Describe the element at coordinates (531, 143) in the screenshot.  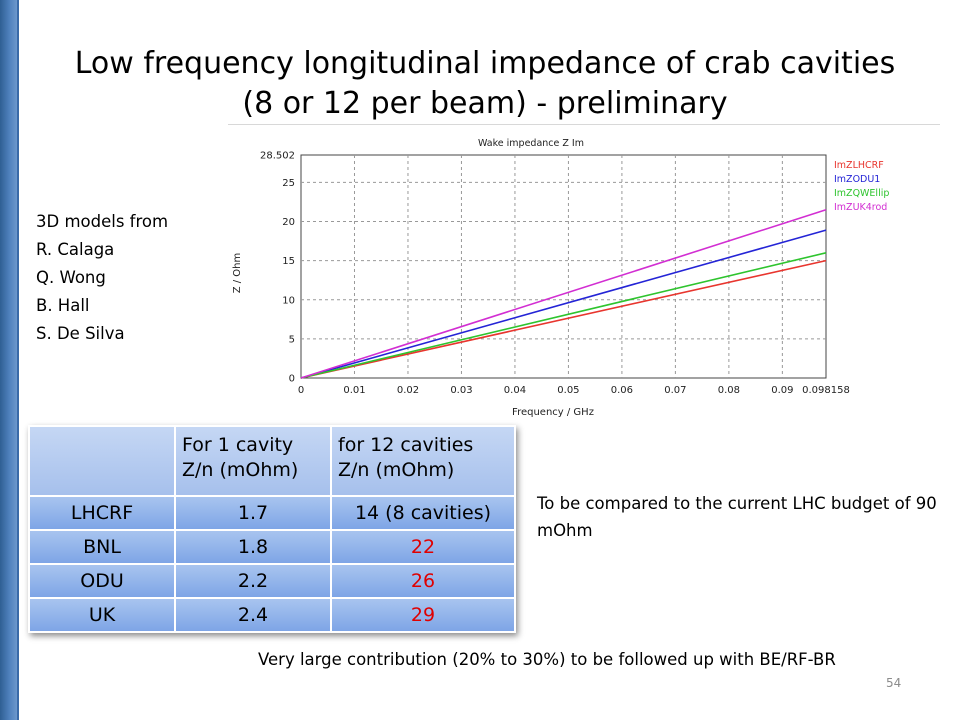
I see `chart-title: Wake impedance Z Im` at that location.